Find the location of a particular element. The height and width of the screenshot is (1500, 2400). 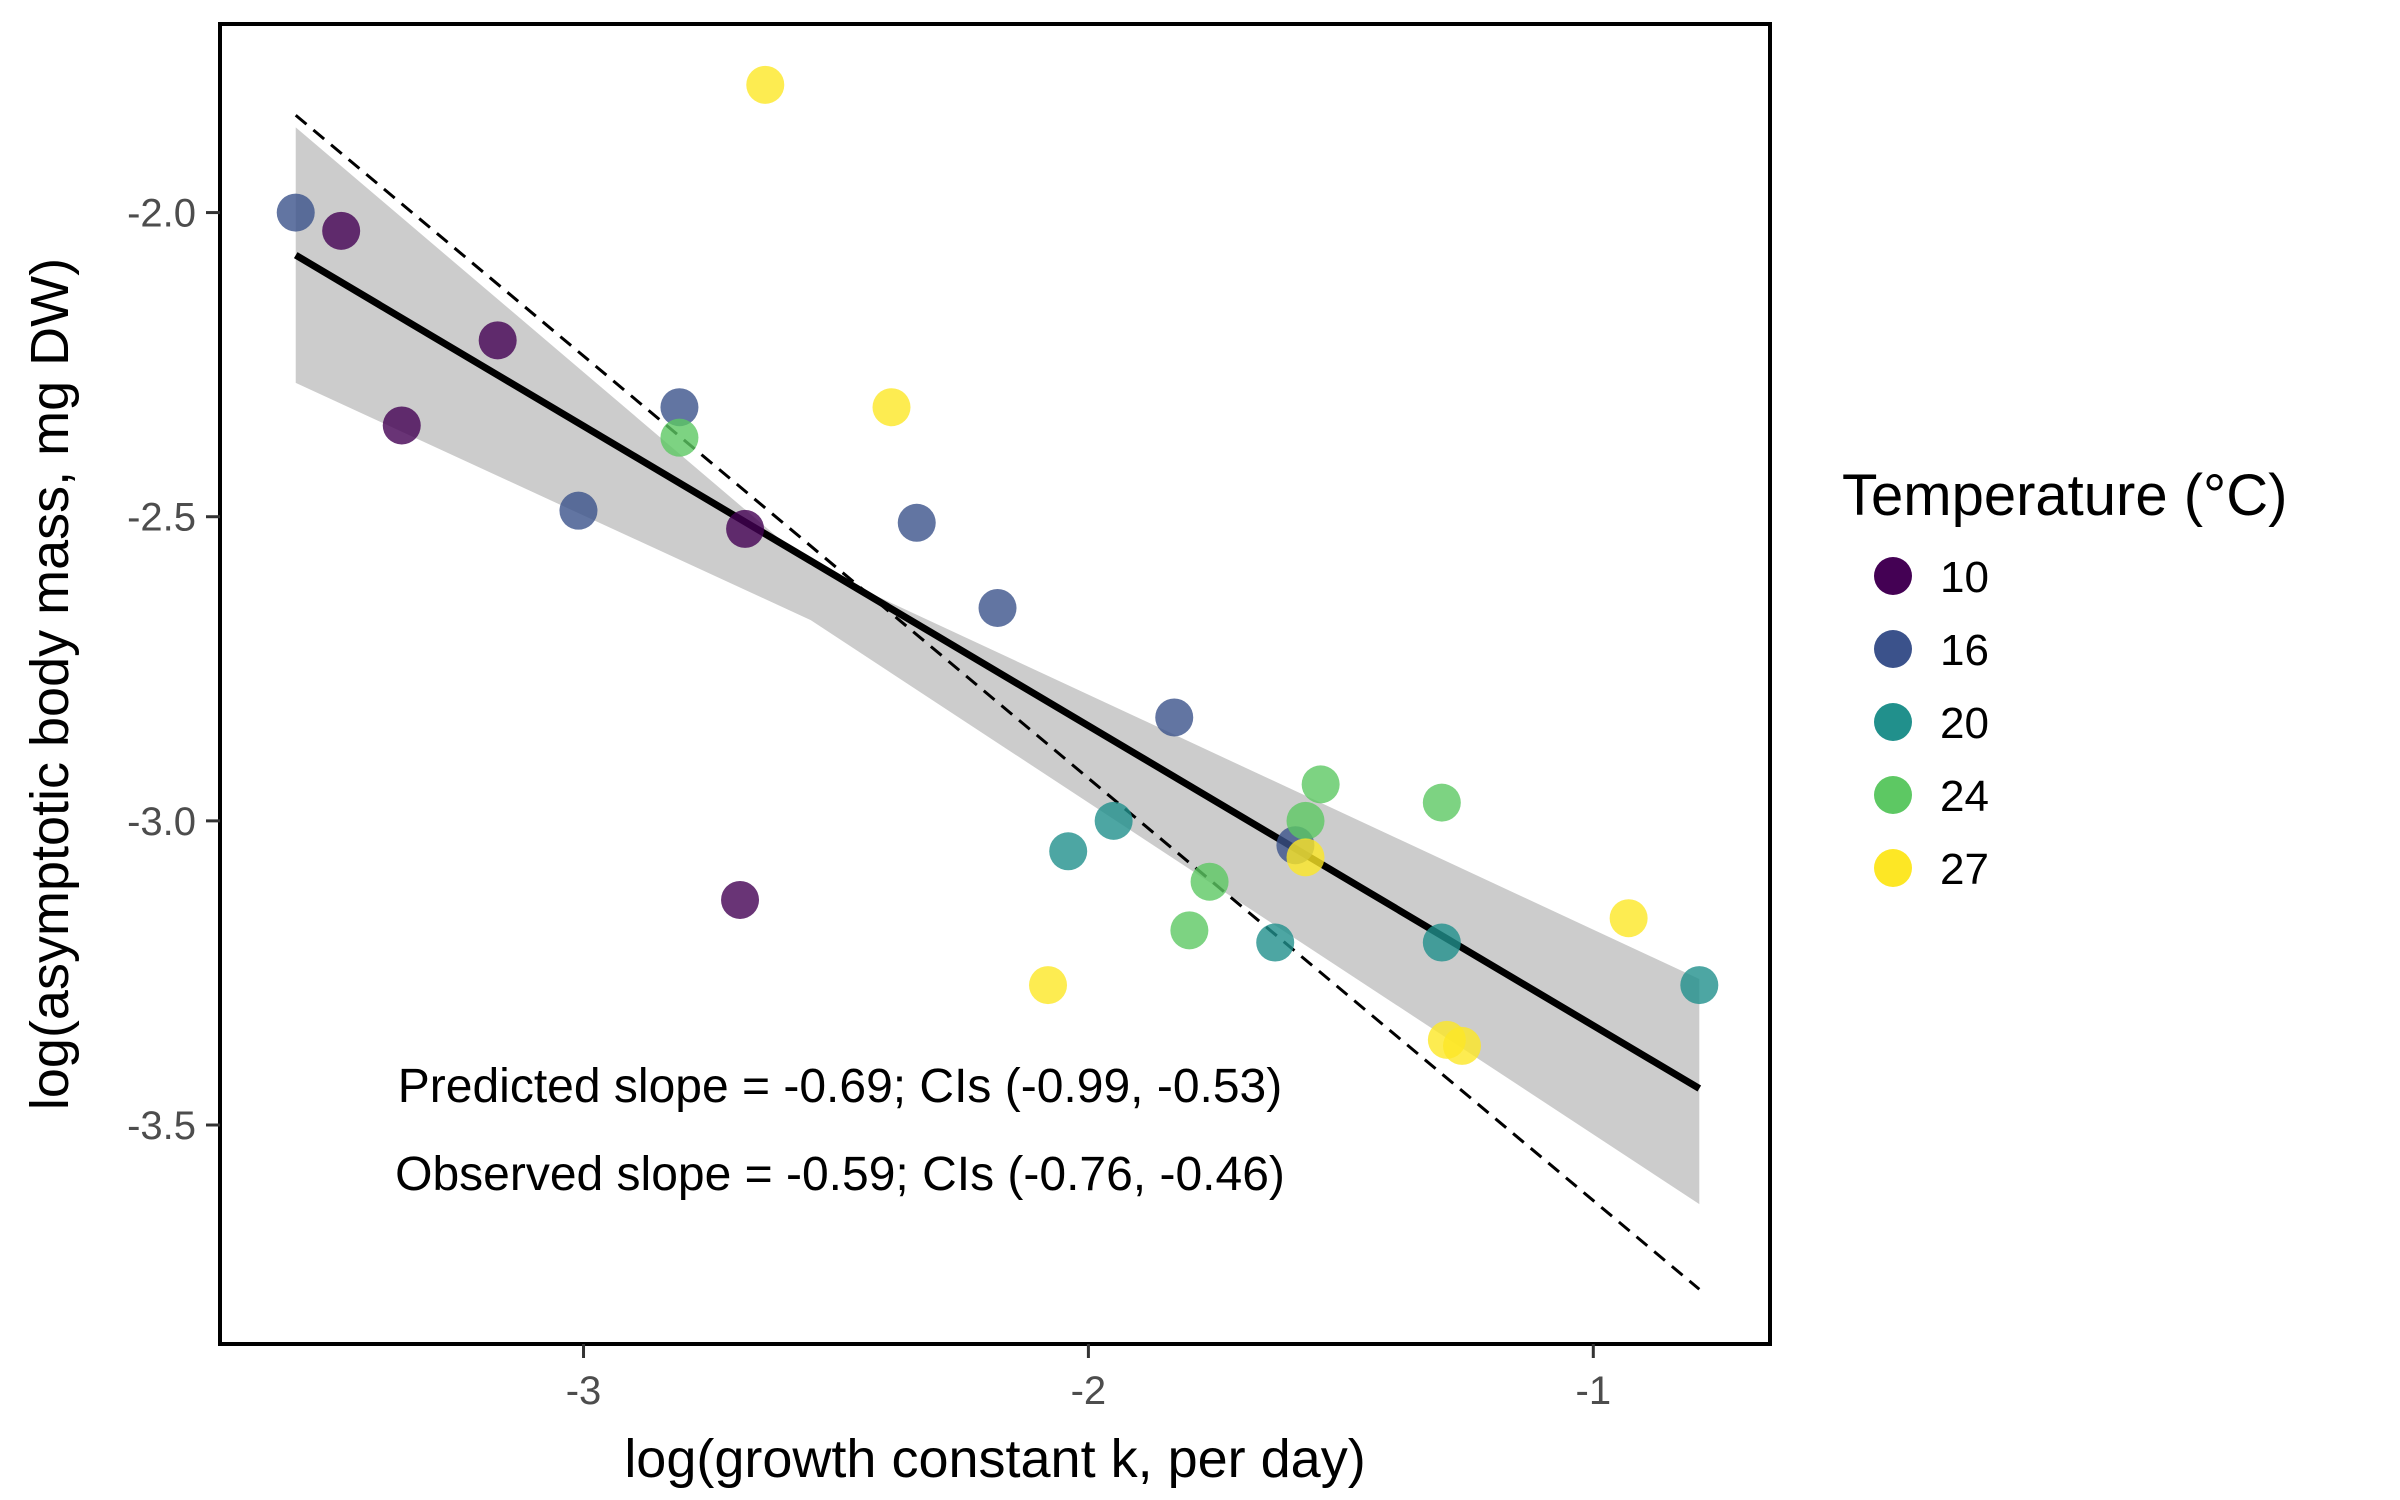

legend-label-16: 16 is located at coordinates (1964, 650).